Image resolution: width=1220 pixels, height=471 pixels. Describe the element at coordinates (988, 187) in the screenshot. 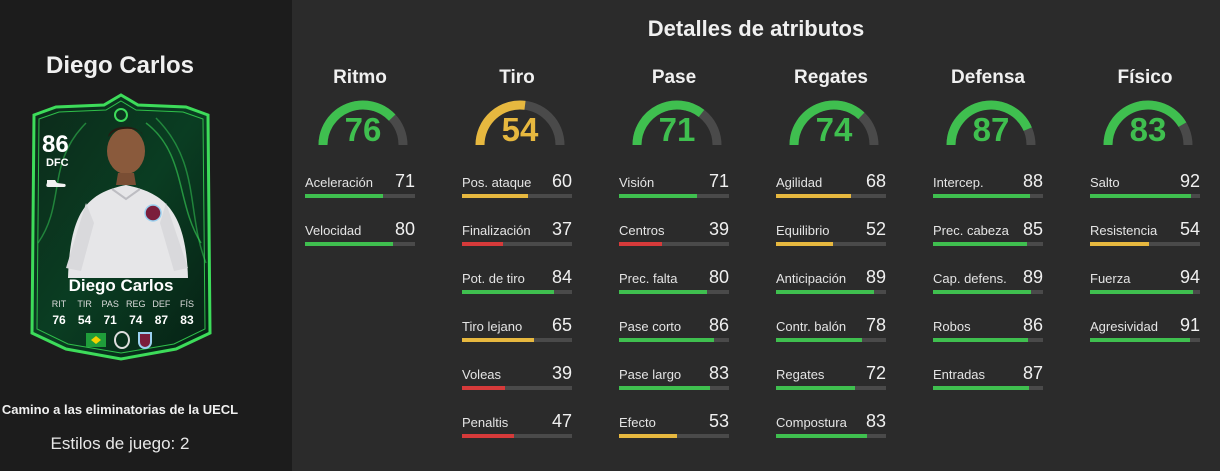

I see `attribute-row: Intercep. 88` at that location.